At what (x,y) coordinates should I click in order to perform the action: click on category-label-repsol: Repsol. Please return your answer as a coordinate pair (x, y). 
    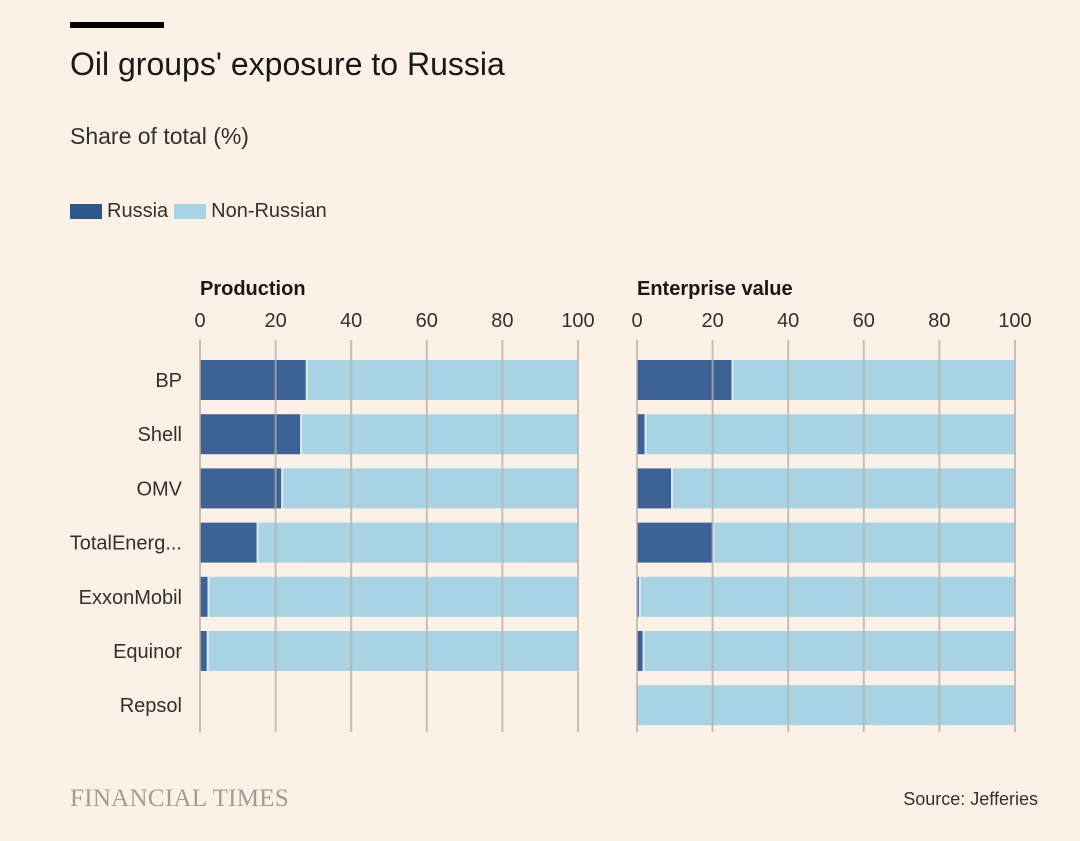
    Looking at the image, I should click on (151, 706).